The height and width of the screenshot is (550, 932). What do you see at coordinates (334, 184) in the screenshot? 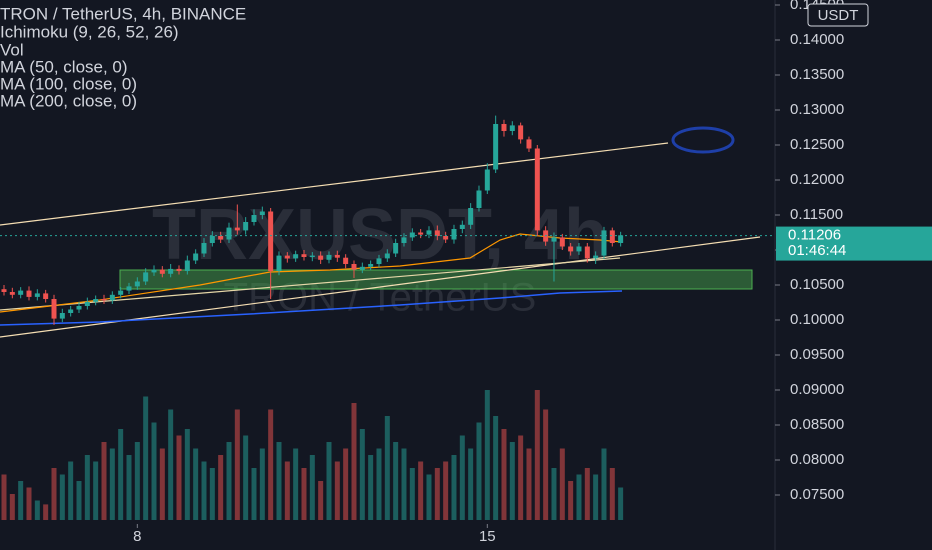
I see `channel-upper` at bounding box center [334, 184].